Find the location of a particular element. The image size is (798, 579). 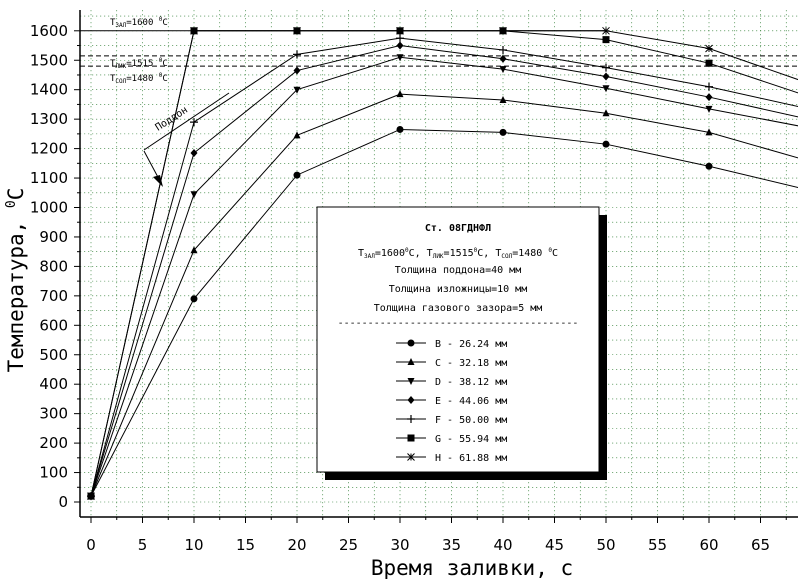

x-tick-label: 20 is located at coordinates (296, 545).